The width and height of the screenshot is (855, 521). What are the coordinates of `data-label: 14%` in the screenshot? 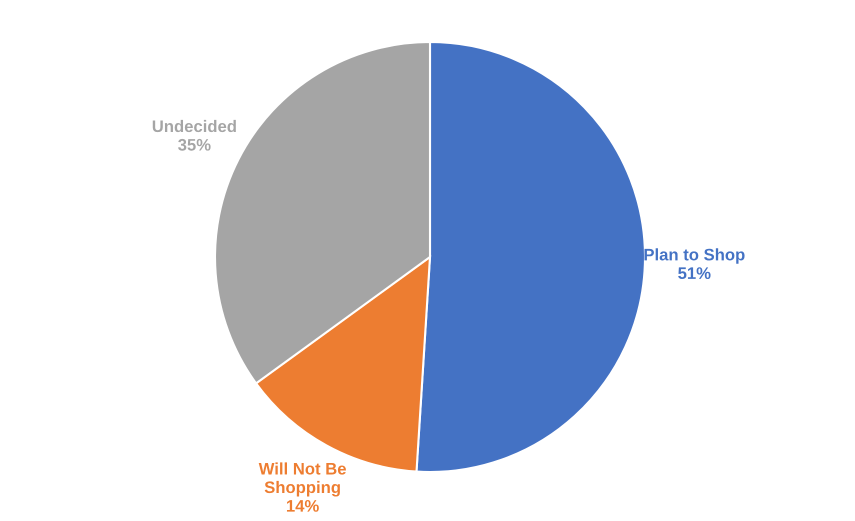 It's located at (302, 506).